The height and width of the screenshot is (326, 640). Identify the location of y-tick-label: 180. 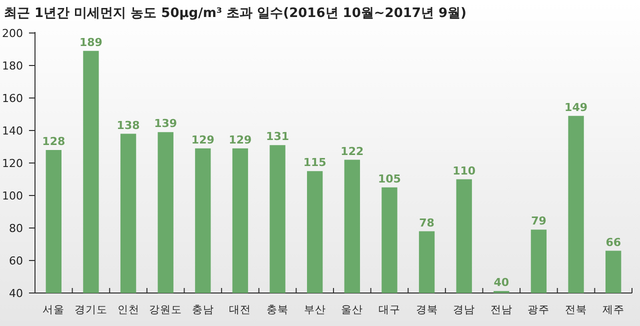
(12, 66).